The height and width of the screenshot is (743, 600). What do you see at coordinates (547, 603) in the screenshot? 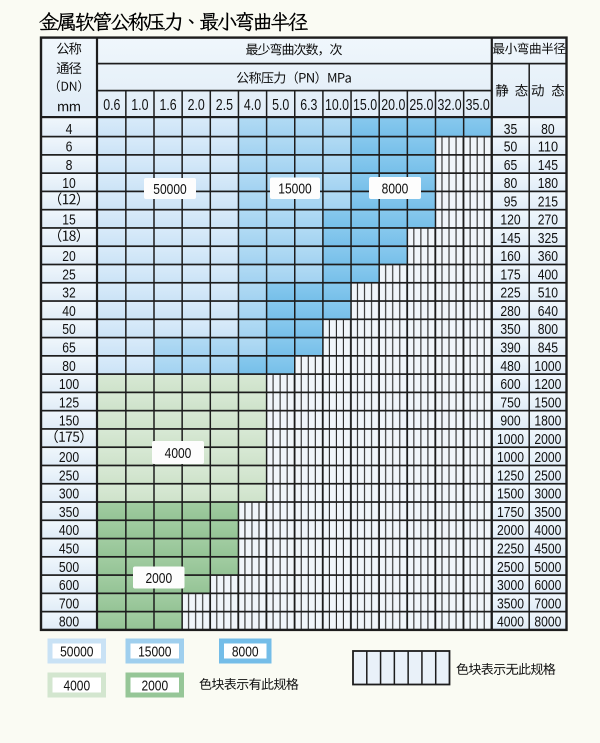
I see `svg-text: 7000` at bounding box center [547, 603].